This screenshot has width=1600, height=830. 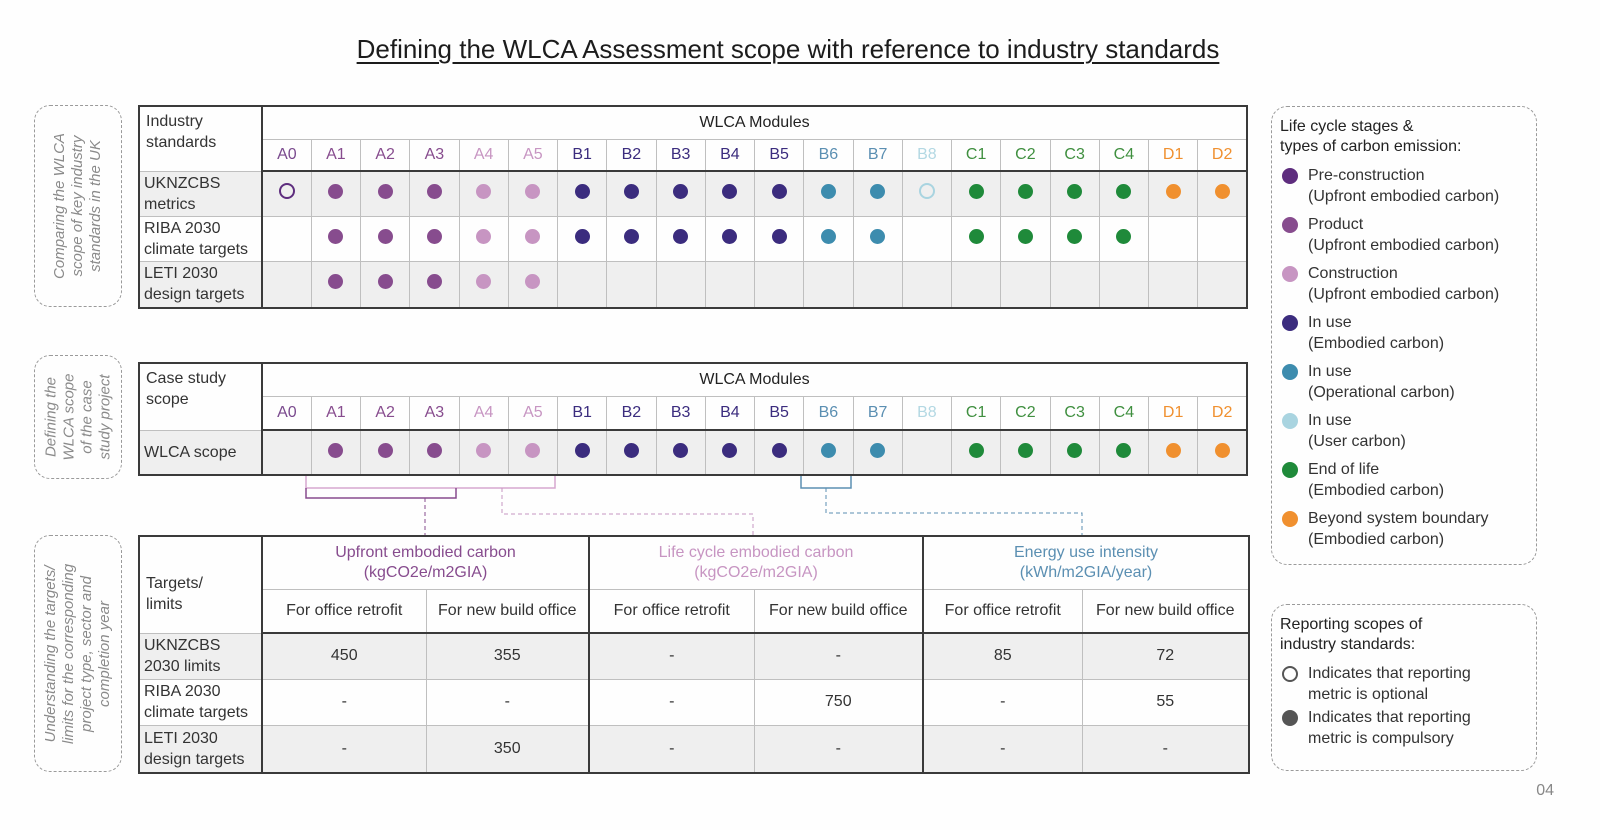 What do you see at coordinates (1403, 284) in the screenshot?
I see `legend-text: Construction (Upfront embodied carbon)` at bounding box center [1403, 284].